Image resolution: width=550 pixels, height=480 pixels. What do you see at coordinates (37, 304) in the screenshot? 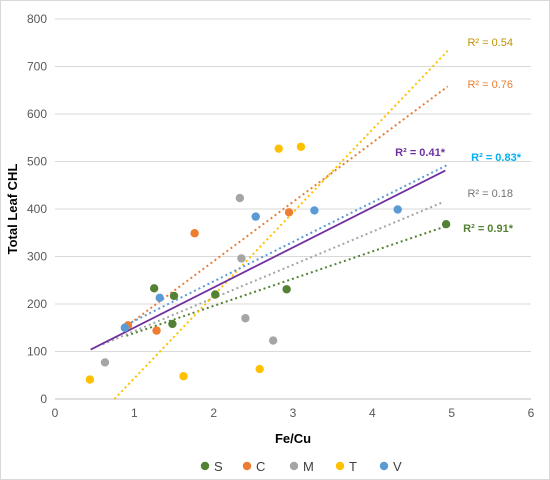
I see `y-tick-label: 200` at bounding box center [37, 304].